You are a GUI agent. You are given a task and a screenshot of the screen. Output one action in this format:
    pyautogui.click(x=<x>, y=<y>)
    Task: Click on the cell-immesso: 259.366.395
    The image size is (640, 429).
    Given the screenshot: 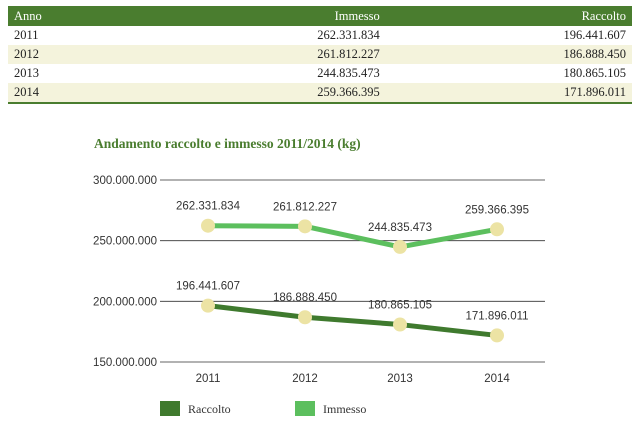 What is the action you would take?
    pyautogui.click(x=262, y=93)
    